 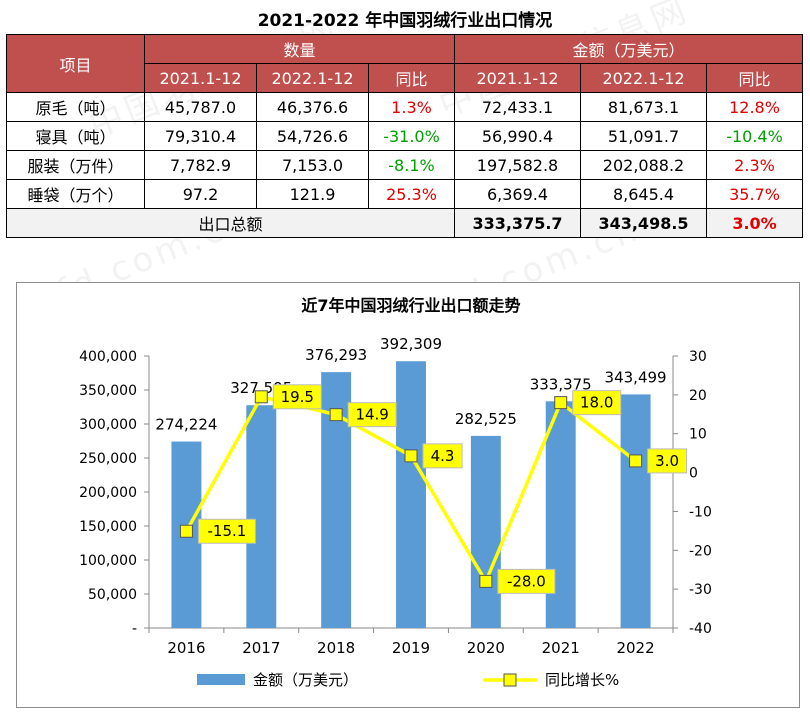 I want to click on bar-data-label: 343,499, so click(x=636, y=377).